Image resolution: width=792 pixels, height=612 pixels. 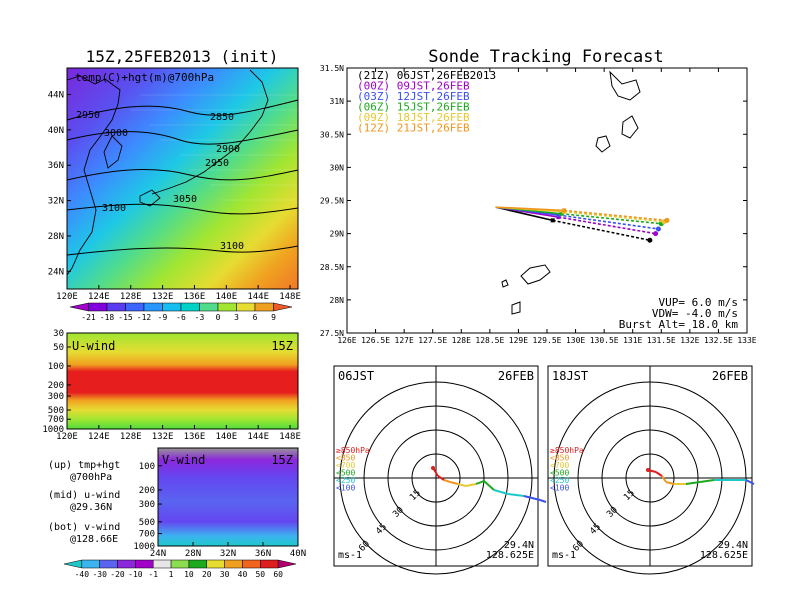 What do you see at coordinates (147, 505) in the screenshot?
I see `y-tick-label: 300` at bounding box center [147, 505].